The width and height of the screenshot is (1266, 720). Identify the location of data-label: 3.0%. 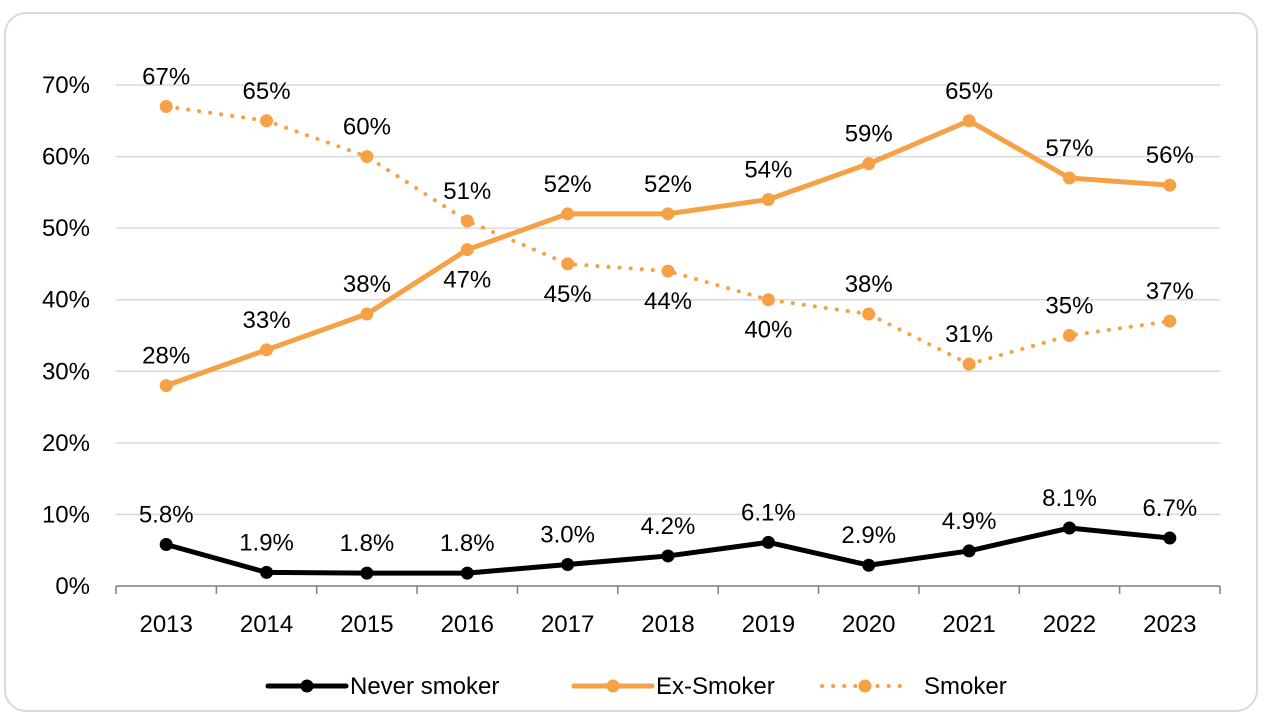
(567, 535).